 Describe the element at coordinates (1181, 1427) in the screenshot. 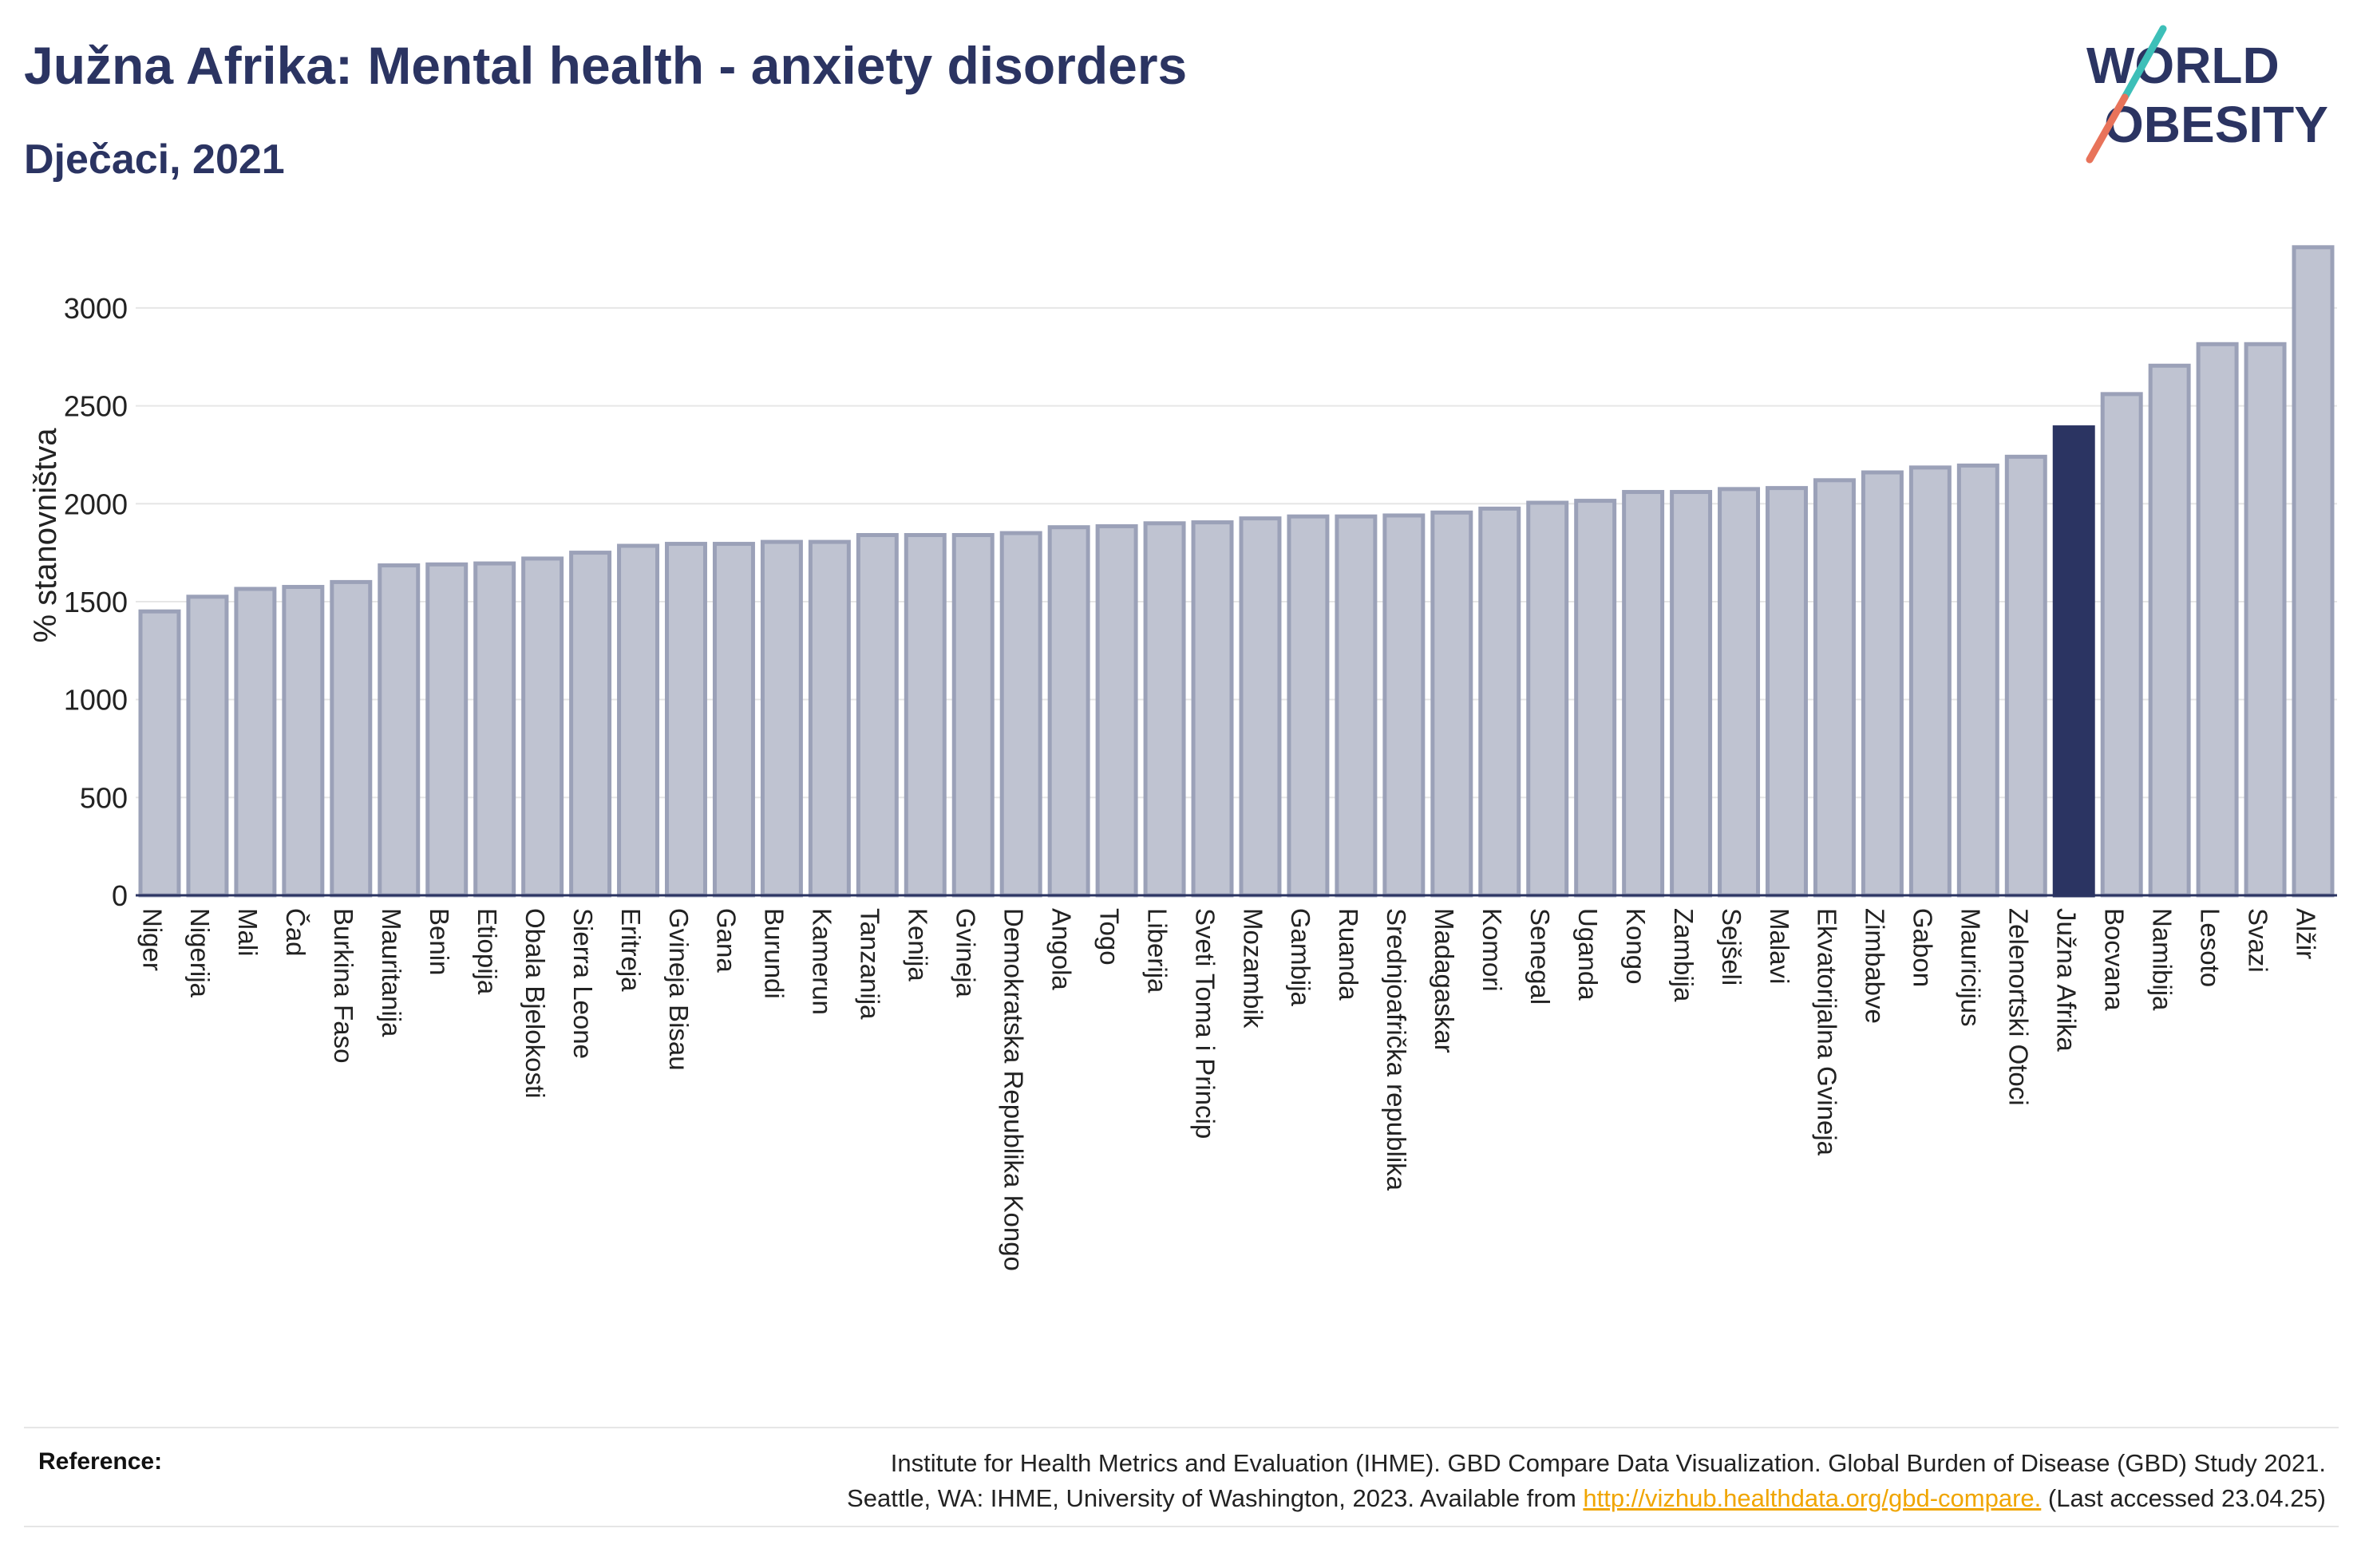

I see `reference-top-divider` at that location.